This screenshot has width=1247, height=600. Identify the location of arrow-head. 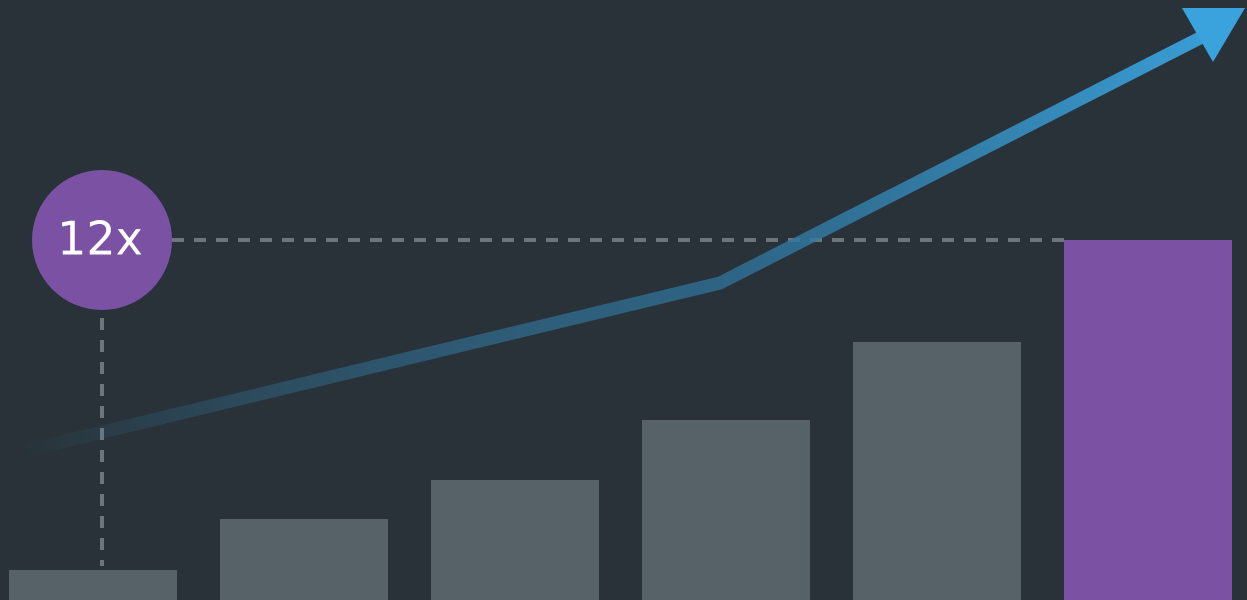
(1213, 35).